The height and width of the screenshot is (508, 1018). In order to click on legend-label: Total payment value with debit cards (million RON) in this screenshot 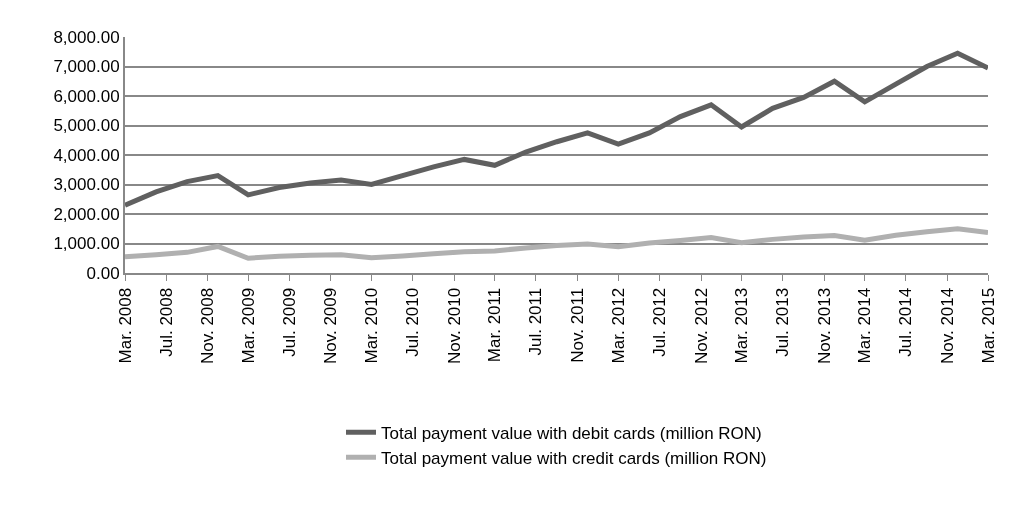, I will do `click(571, 433)`.